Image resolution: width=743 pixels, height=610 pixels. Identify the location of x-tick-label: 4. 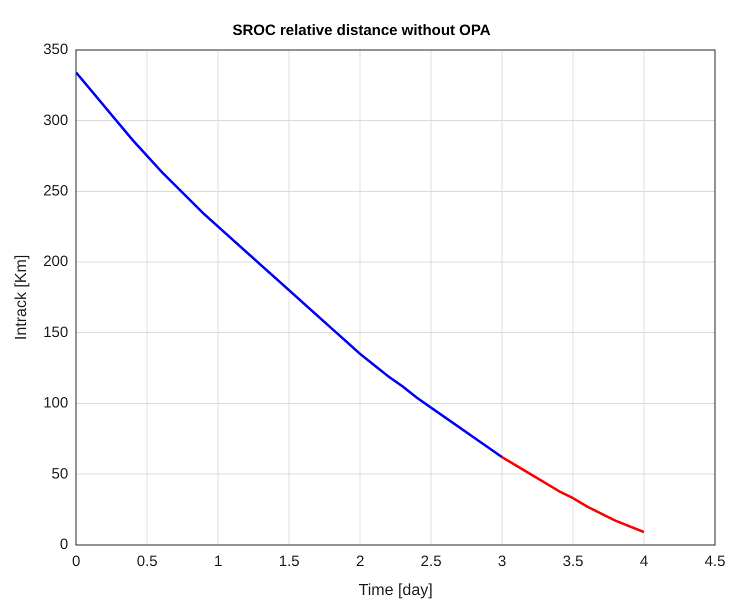
(644, 561).